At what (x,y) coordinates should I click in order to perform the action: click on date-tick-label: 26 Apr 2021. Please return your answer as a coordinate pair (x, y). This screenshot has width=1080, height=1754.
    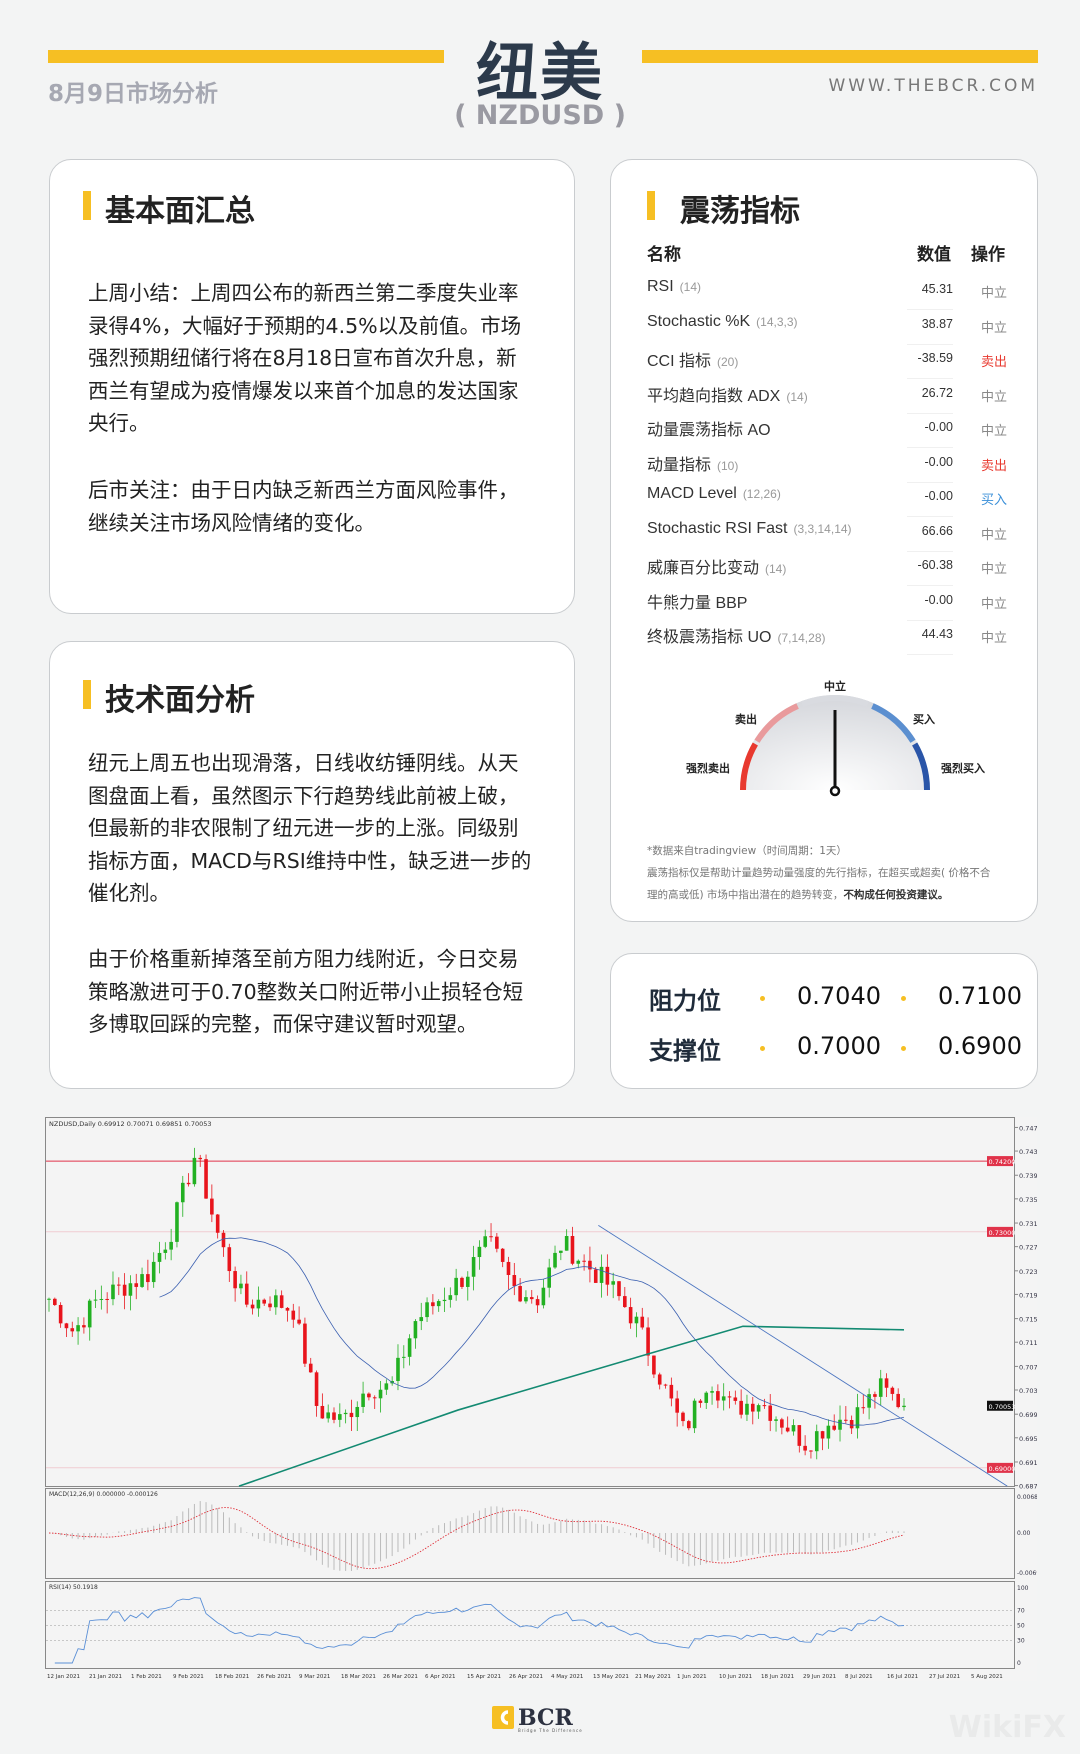
    Looking at the image, I should click on (526, 1677).